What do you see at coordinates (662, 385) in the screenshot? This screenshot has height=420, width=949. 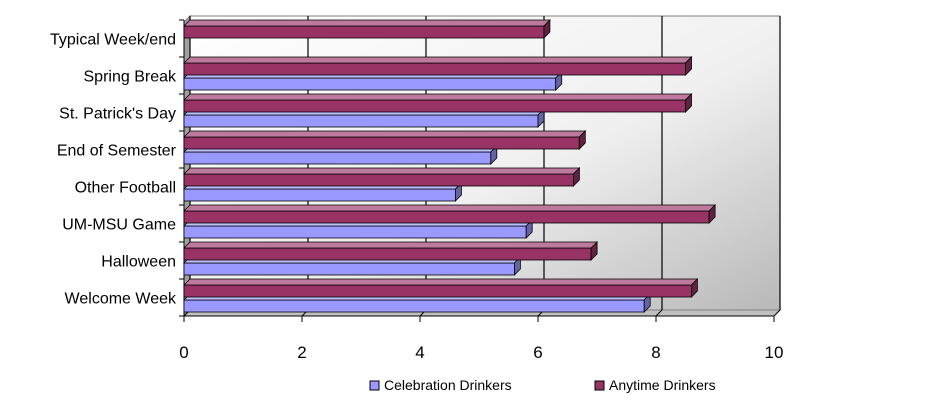 I see `legend-label-1: Anytime Drinkers` at bounding box center [662, 385].